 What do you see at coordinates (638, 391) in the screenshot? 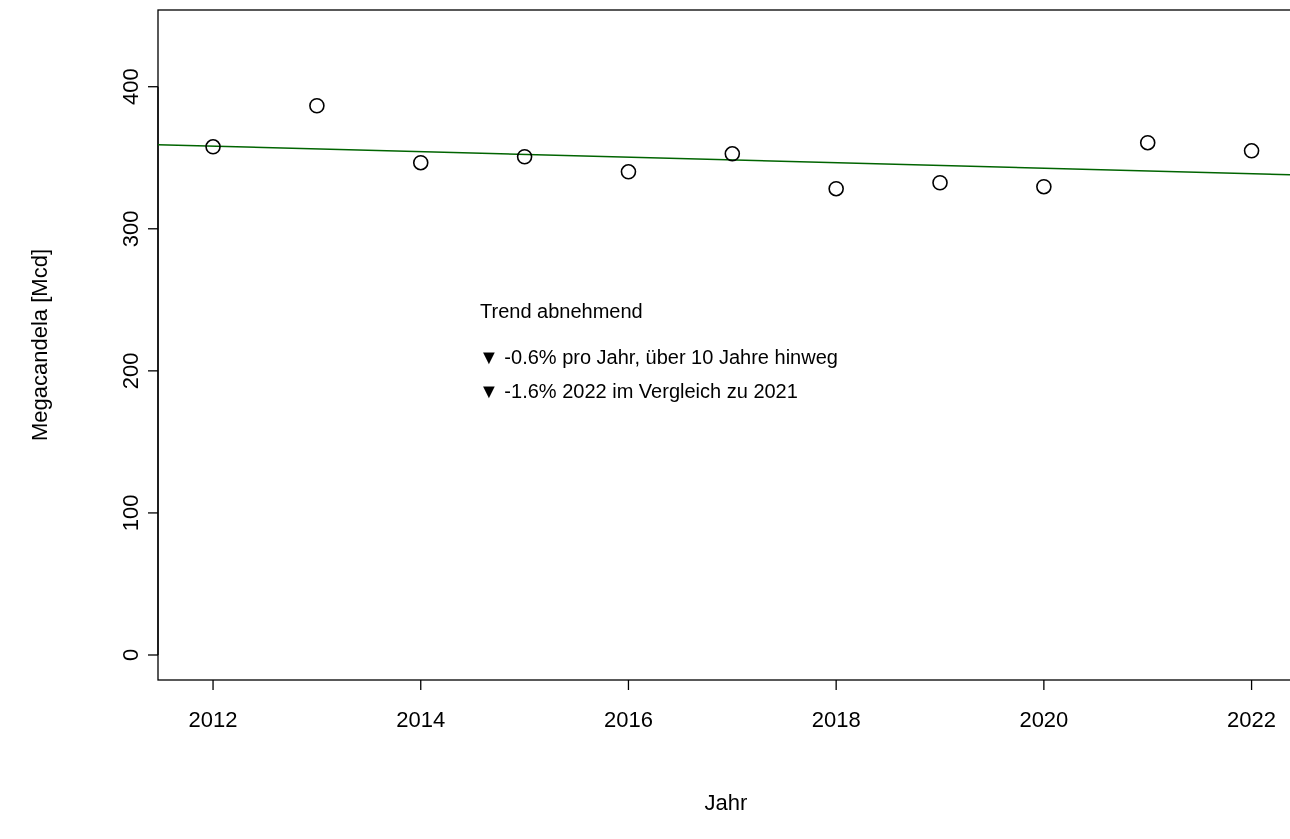
I see `annotation: ▼ -1.6% 2022 im Vergleich zu 2021` at bounding box center [638, 391].